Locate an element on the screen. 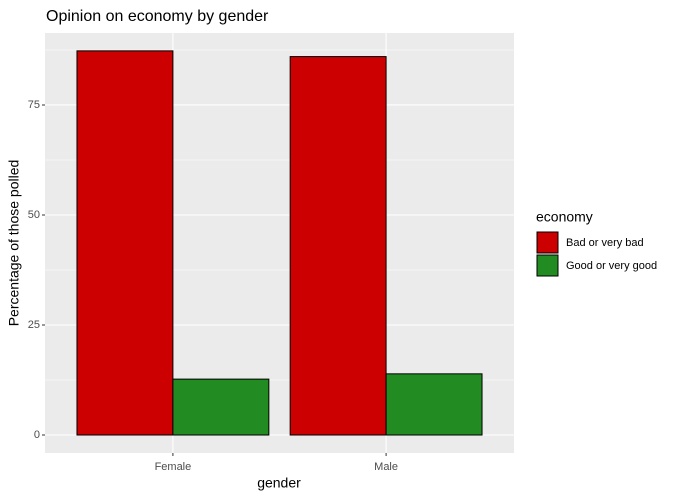  y-tick-label: 50 is located at coordinates (34, 215).